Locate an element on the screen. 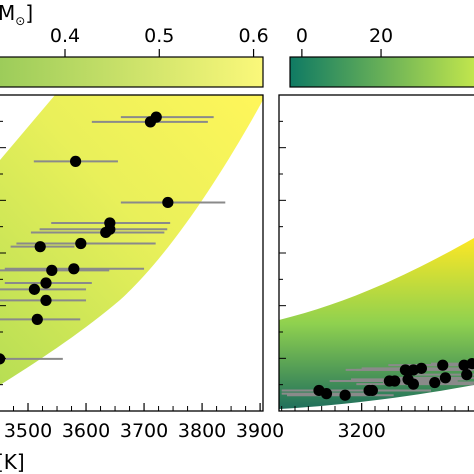 The image size is (474, 474). colorbar-left-tick-label: 0.4 is located at coordinates (65, 36).